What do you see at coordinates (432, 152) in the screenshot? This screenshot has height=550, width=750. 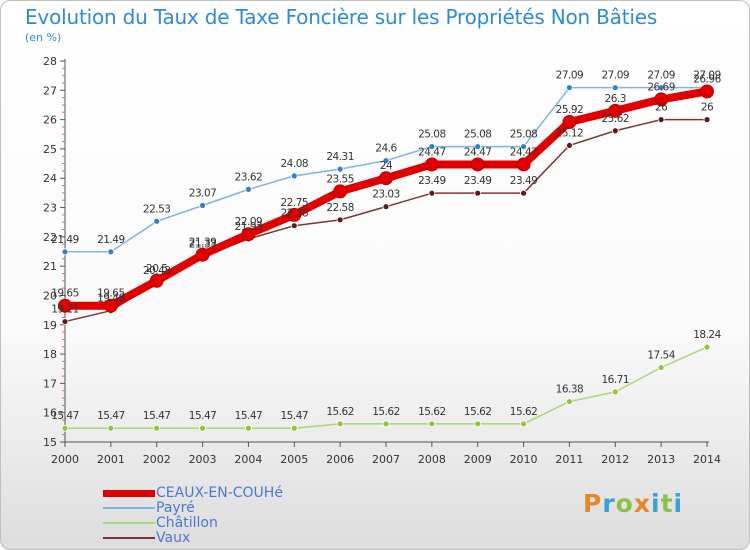 I see `data-label: 24.47` at bounding box center [432, 152].